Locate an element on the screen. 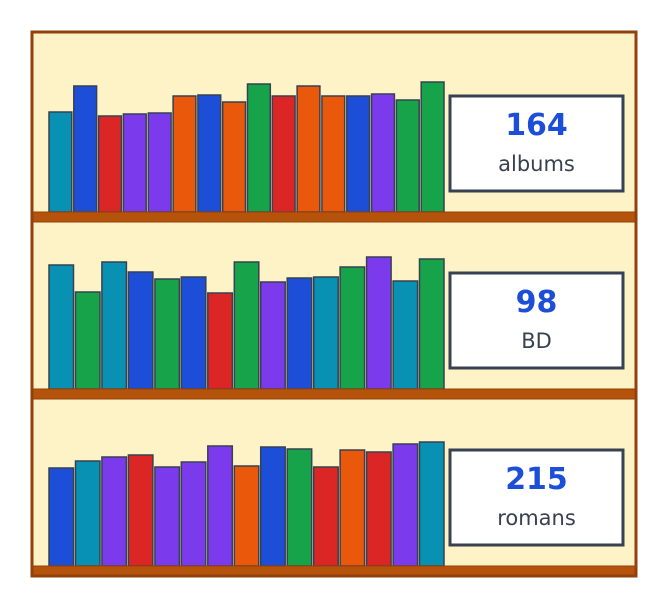 Image resolution: width=667 pixels, height=607 pixels. shelf-card-1: 164 albums is located at coordinates (536, 143).